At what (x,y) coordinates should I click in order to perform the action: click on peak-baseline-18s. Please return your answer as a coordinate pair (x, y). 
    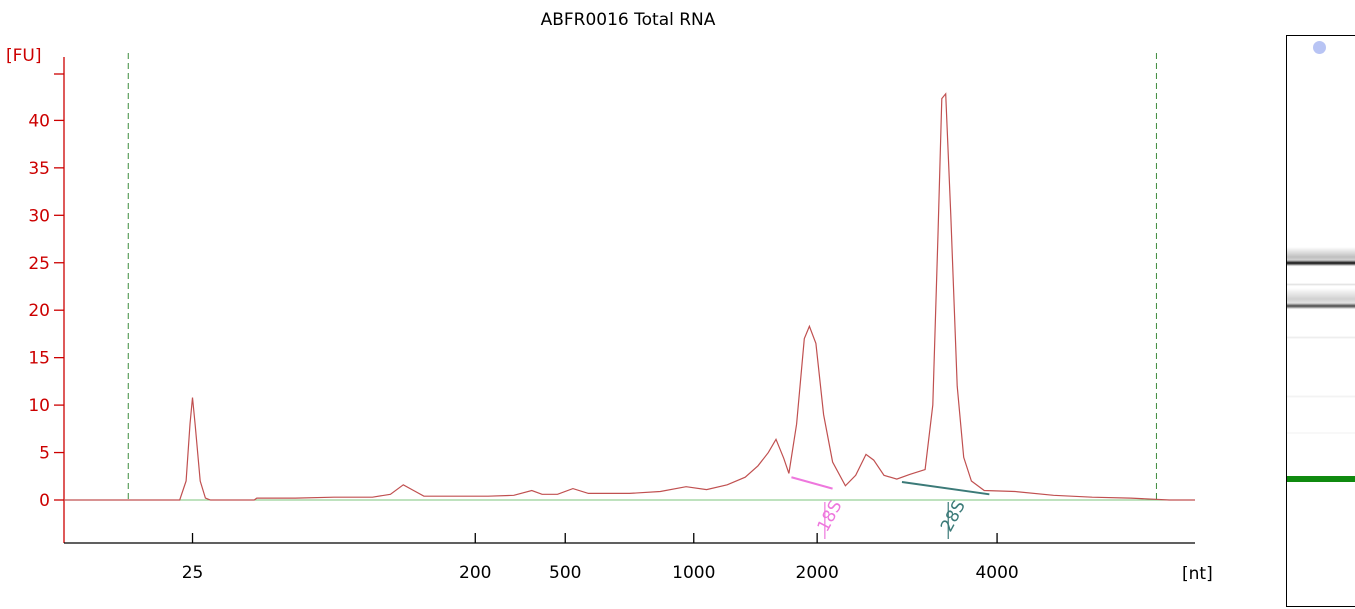
    Looking at the image, I should click on (812, 483).